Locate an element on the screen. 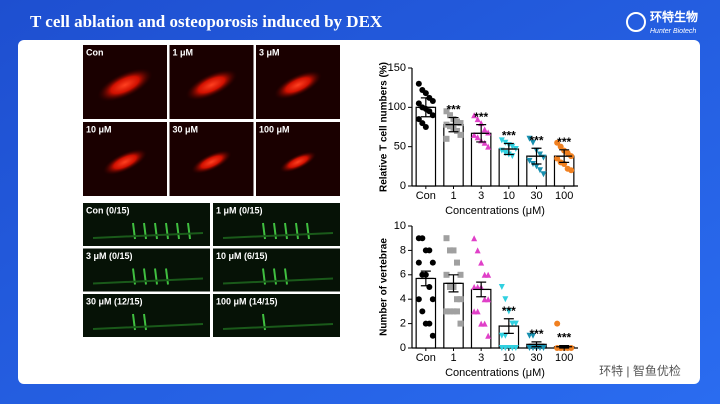 Image resolution: width=720 pixels, height=409 pixels. y-tick-label: 0 is located at coordinates (403, 186).